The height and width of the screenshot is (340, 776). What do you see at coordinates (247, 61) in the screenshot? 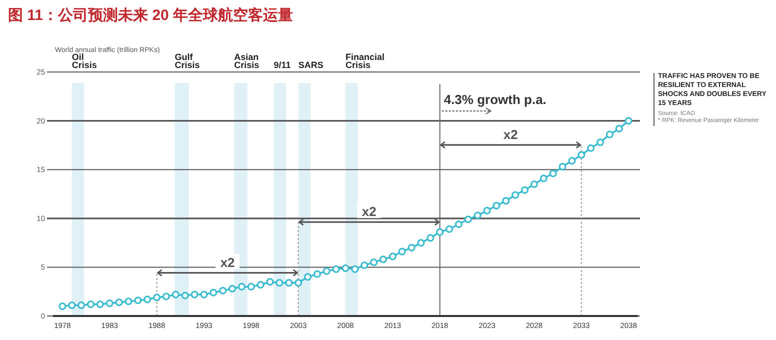
I see `band-label: Asian Crisis` at bounding box center [247, 61].